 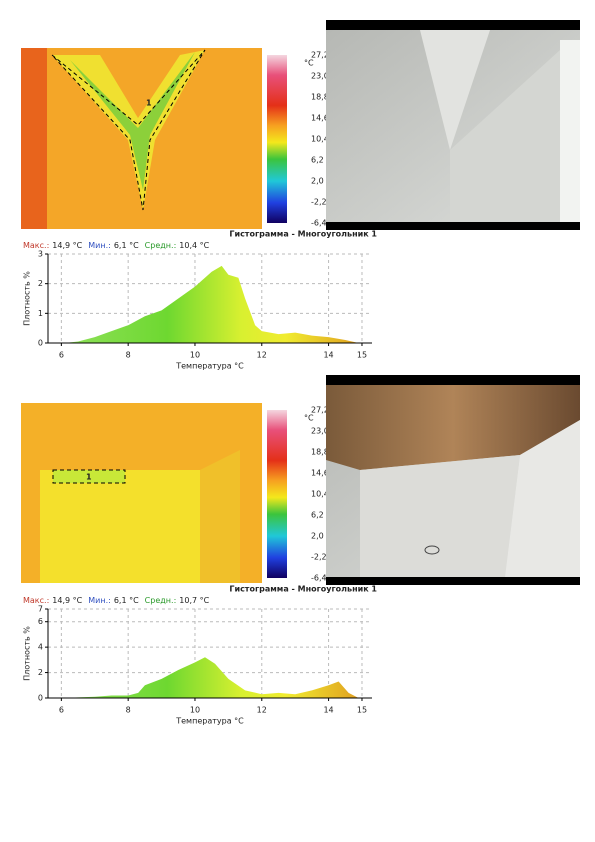 I want to click on y-tick-label: 7, so click(x=40, y=609).